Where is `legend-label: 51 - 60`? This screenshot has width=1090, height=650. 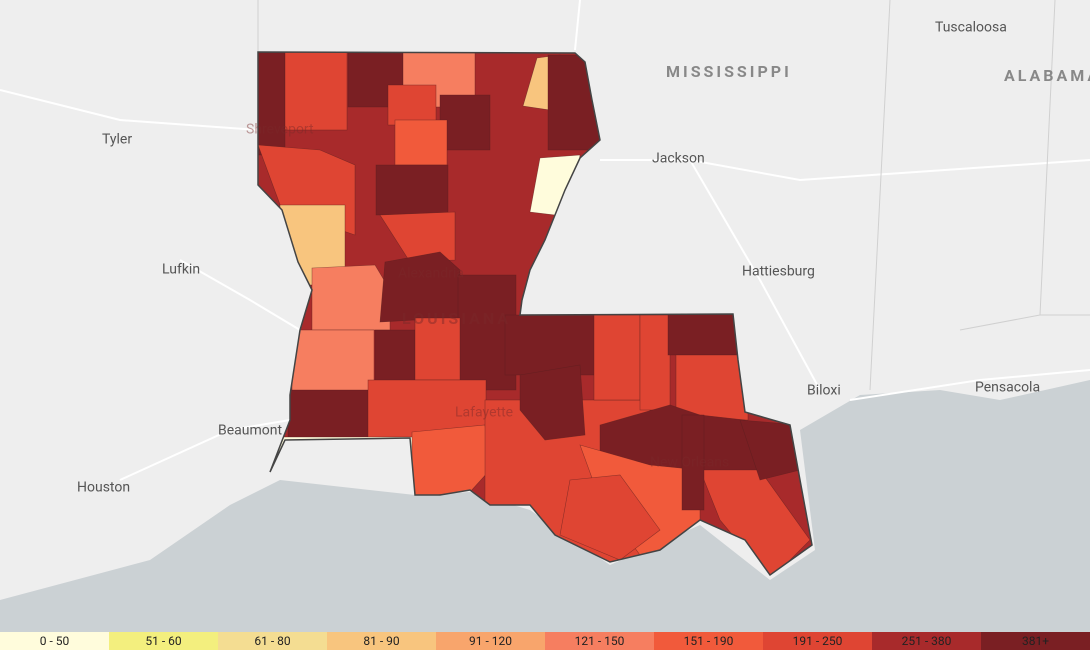 legend-label: 51 - 60 is located at coordinates (163, 641).